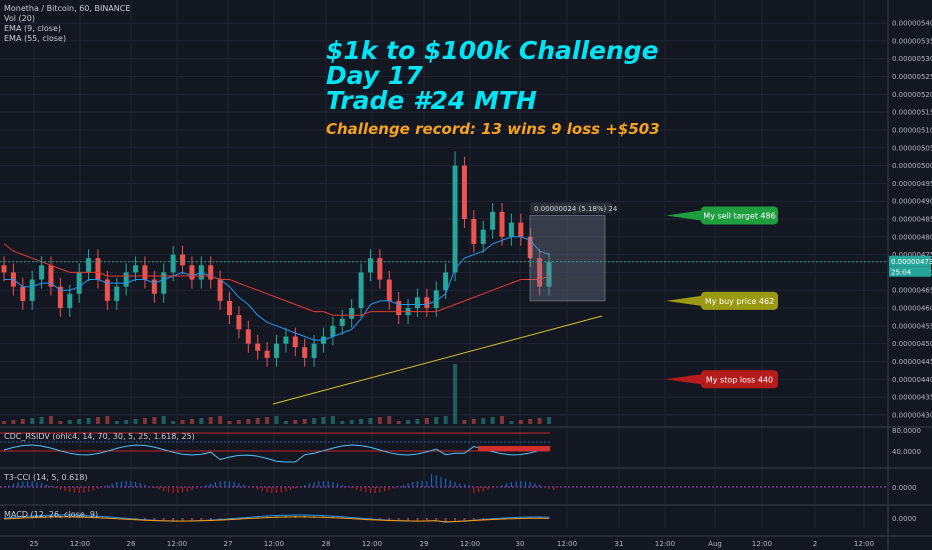 This screenshot has height=550, width=932. Describe the element at coordinates (276, 518) in the screenshot. I see `macd-pane` at that location.